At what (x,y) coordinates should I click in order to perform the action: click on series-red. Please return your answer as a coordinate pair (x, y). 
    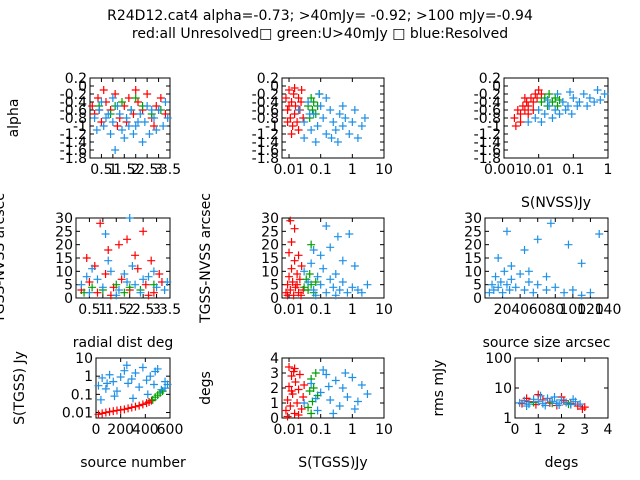
    Looking at the image, I should click on (295, 392).